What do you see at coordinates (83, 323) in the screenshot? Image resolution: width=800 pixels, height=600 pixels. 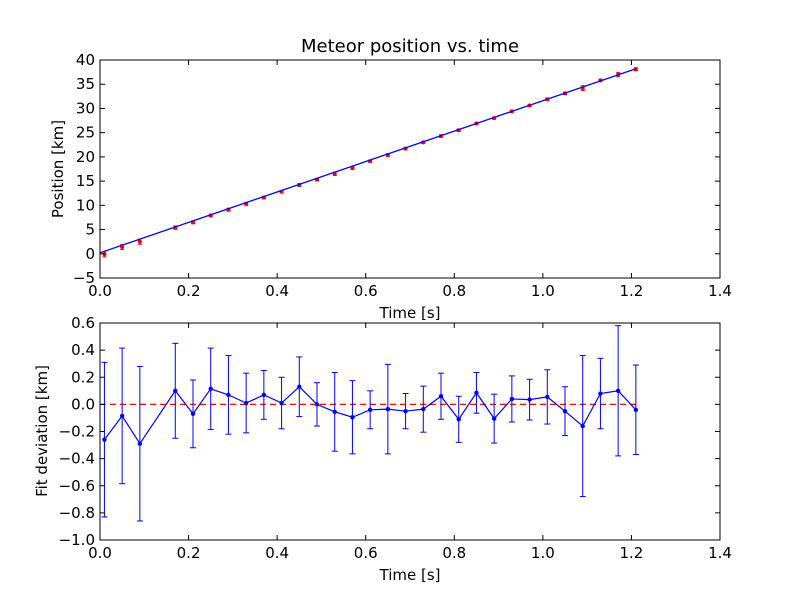 I see `deviation-y-tick-label: 0.6` at bounding box center [83, 323].